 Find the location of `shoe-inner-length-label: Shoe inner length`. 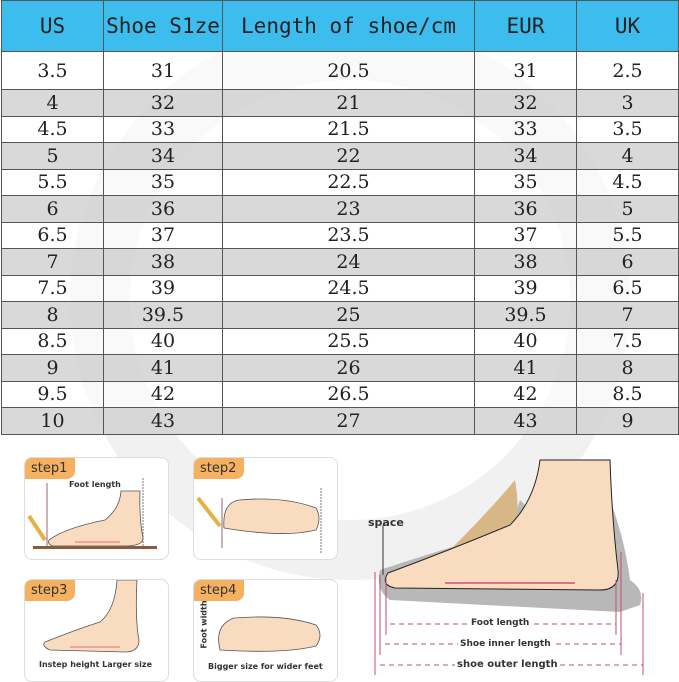

shoe-inner-length-label: Shoe inner length is located at coordinates (505, 644).